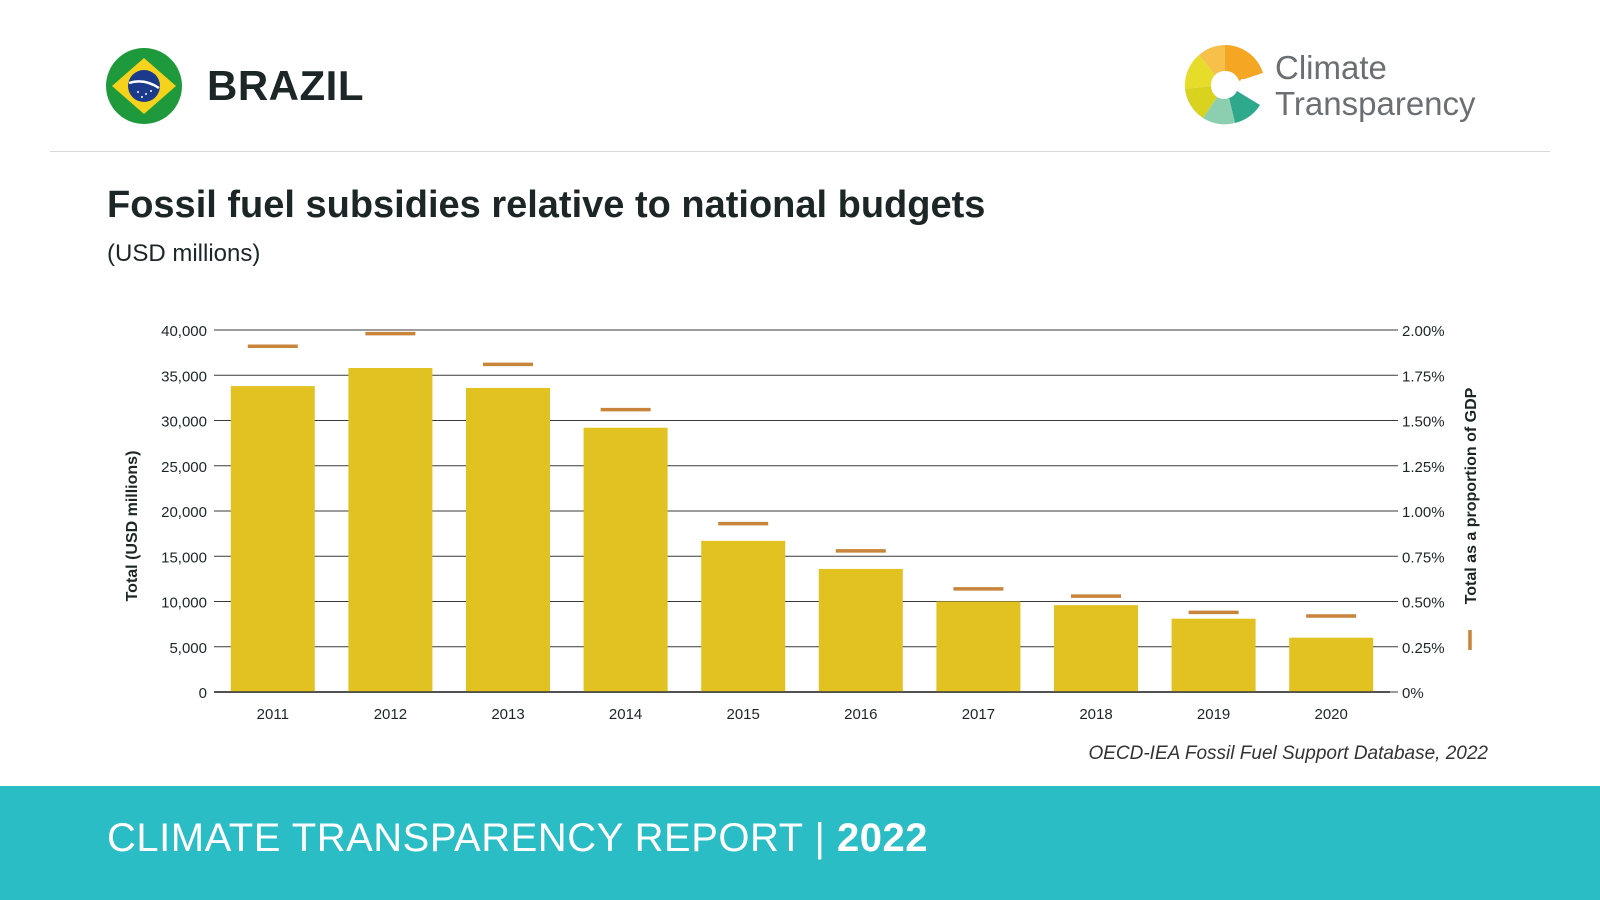  Describe the element at coordinates (455, 838) in the screenshot. I see `report-label: CLIMATE TRANSPARENCY REPORT` at that location.